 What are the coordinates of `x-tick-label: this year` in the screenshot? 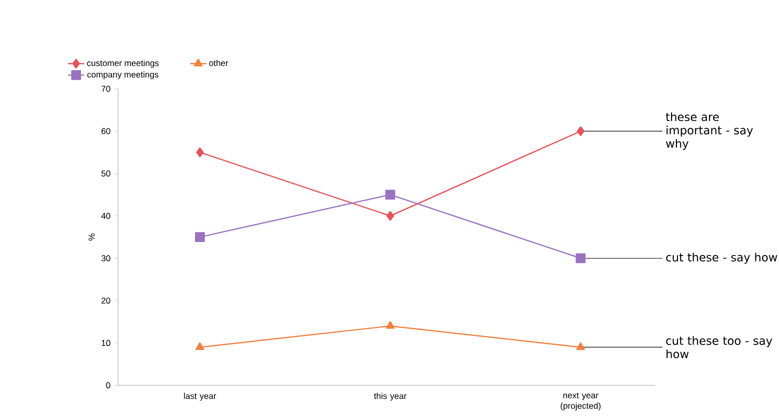 It's located at (390, 396).